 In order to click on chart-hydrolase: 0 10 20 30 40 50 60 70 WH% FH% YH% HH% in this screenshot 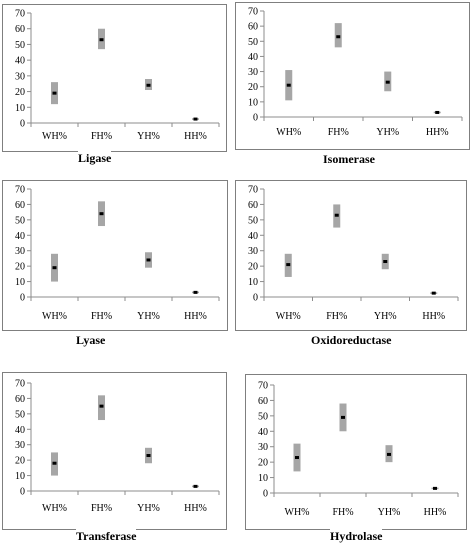, I will do `click(358, 449)`.